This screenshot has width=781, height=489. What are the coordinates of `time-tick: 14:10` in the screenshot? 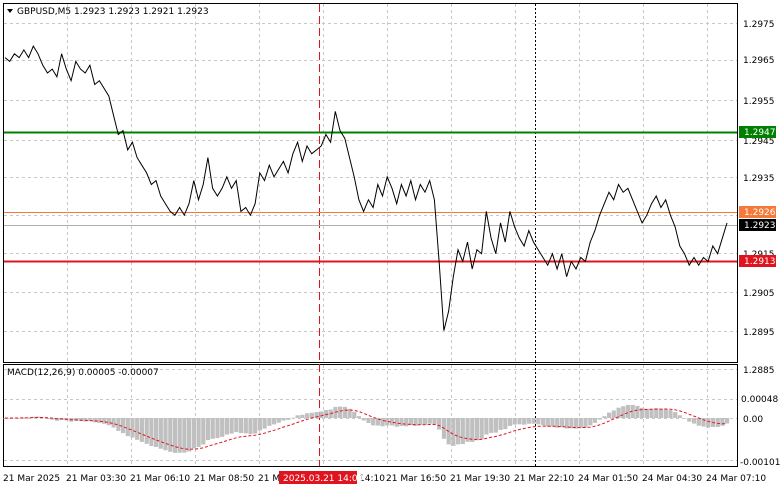 It's located at (372, 479).